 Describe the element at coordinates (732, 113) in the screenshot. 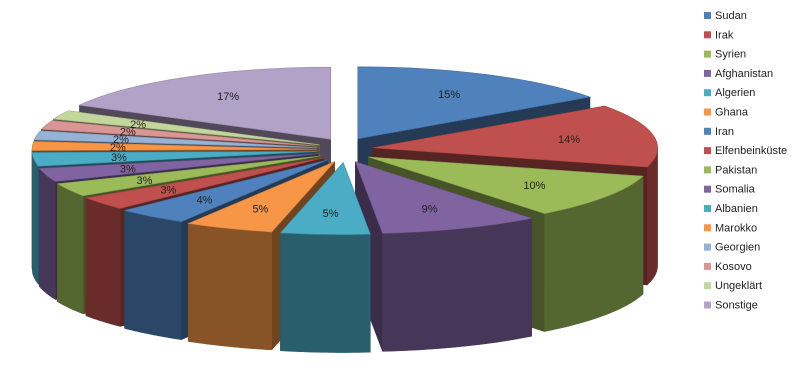

I see `legend-label: Ghana` at that location.